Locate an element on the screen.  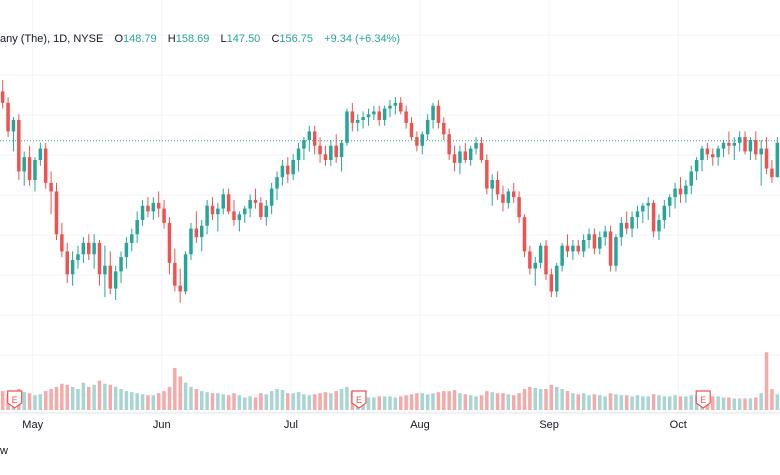
x-tick-label: Oct is located at coordinates (678, 425).